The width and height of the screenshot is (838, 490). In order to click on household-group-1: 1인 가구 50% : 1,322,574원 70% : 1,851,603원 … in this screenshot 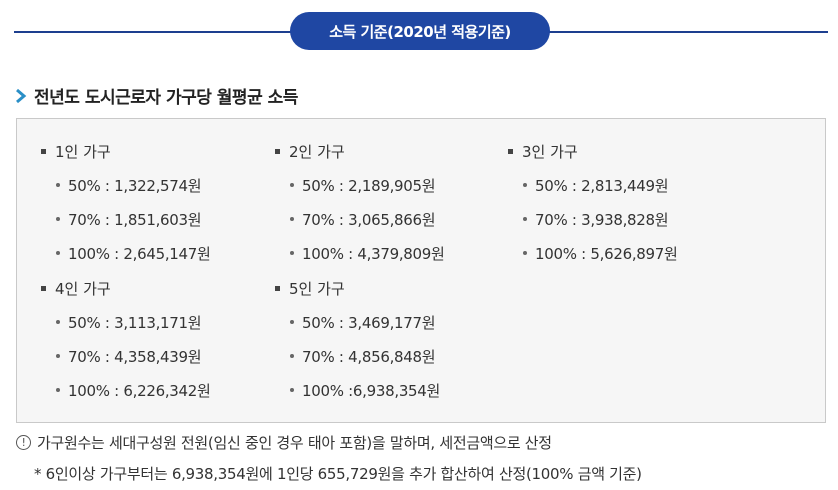, I will do `click(126, 202)`.